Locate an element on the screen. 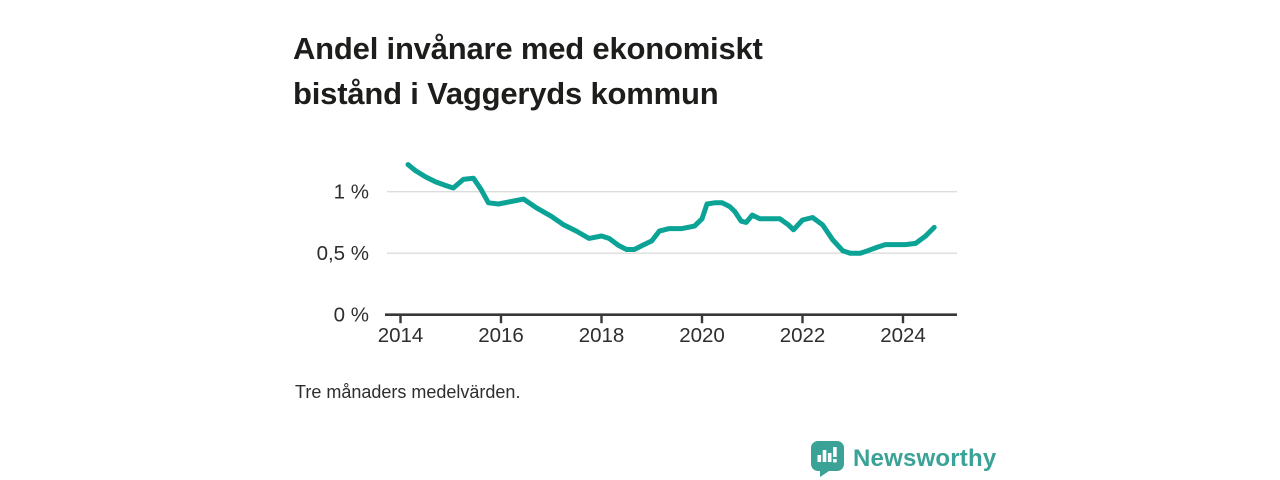  page-title-line2: bistånd i Vaggeryds kommun is located at coordinates (506, 93).